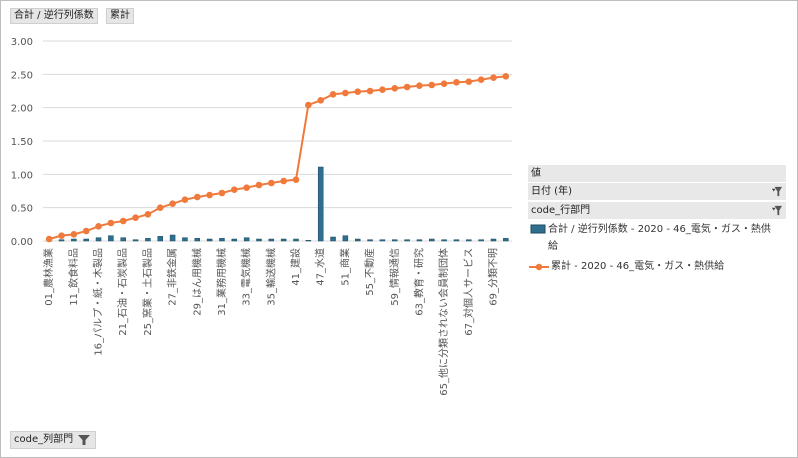  Describe the element at coordinates (54, 16) in the screenshot. I see `value-field-button: 合計 / 逆行列係数` at that location.